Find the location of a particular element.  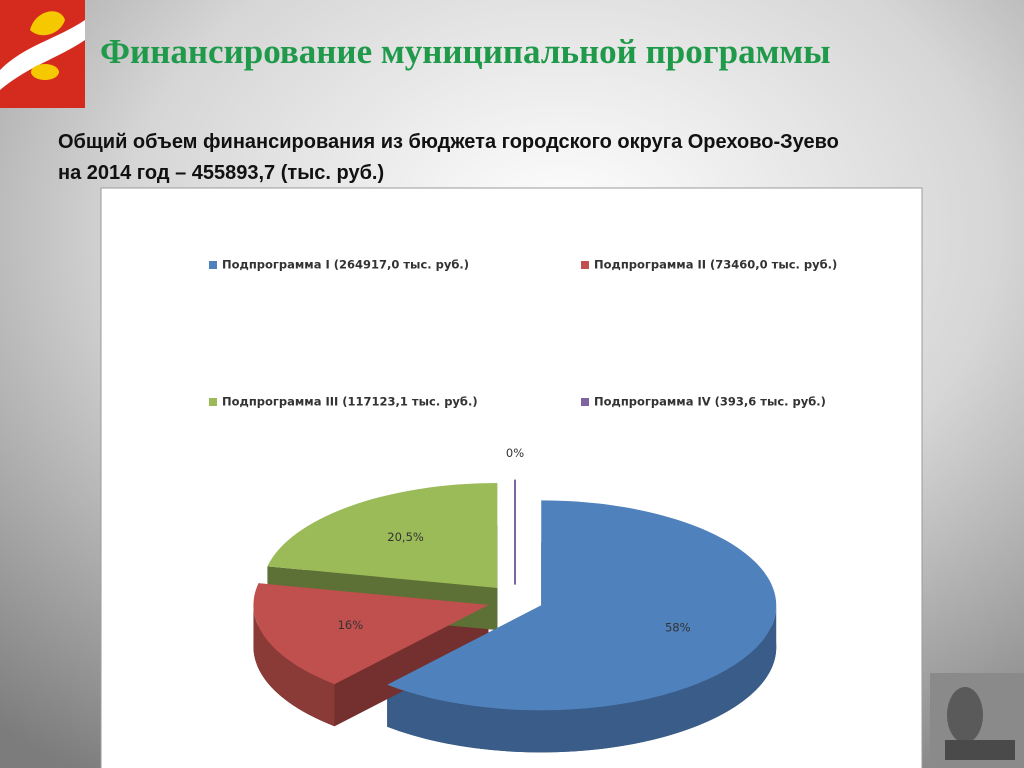

legend-label: Подпрограмма IV (393,6 тыс. руб.) is located at coordinates (710, 402).